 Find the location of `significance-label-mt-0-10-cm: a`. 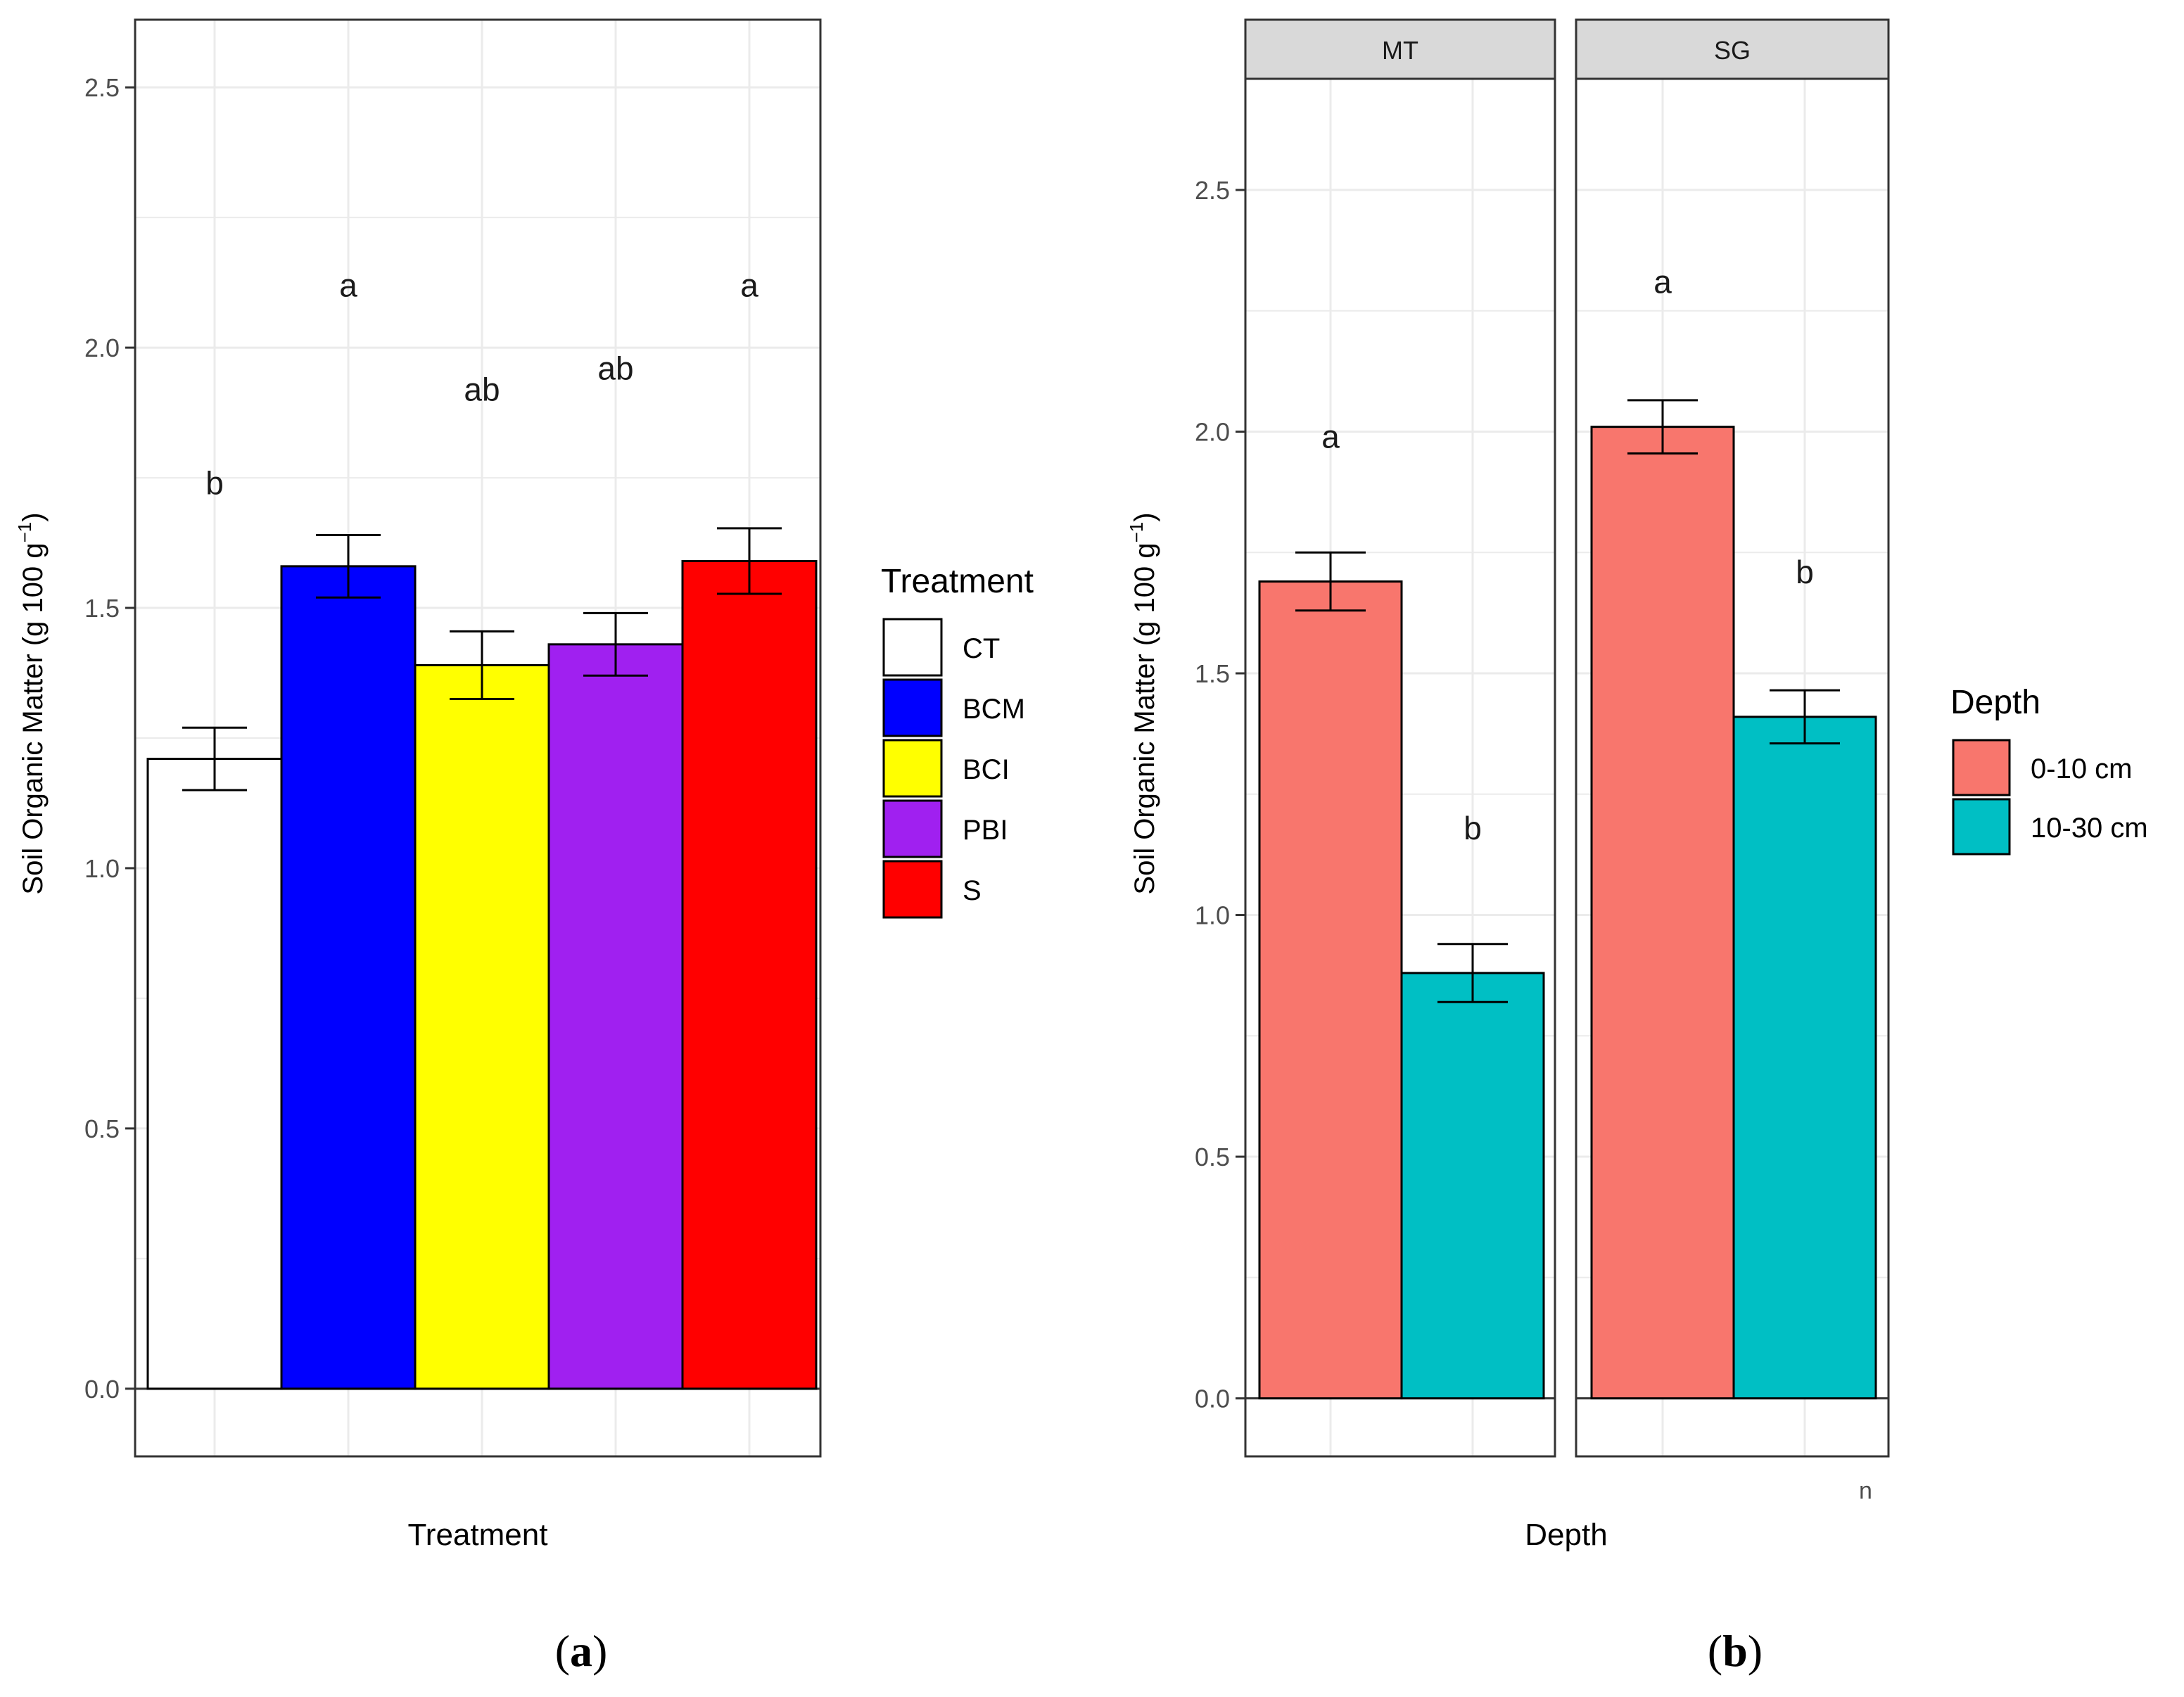

significance-label-mt-0-10-cm: a is located at coordinates (1331, 436).